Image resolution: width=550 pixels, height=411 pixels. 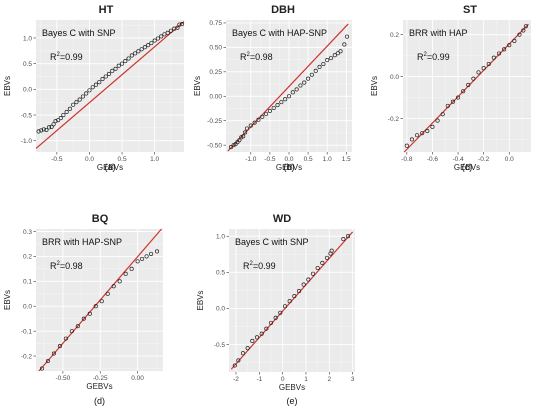 What do you see at coordinates (283, 10) in the screenshot?
I see `panel-title: DBH` at bounding box center [283, 10].